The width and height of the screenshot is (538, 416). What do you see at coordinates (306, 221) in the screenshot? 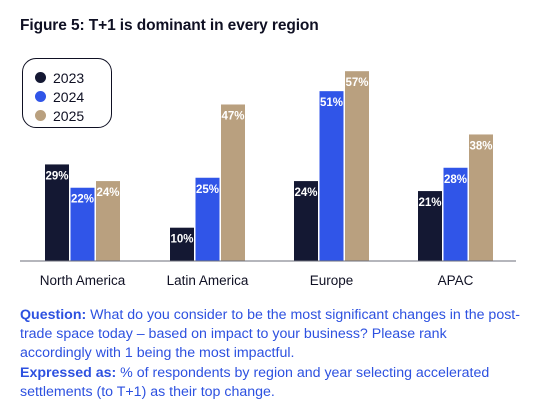
I see `bar-europe-2023` at bounding box center [306, 221].